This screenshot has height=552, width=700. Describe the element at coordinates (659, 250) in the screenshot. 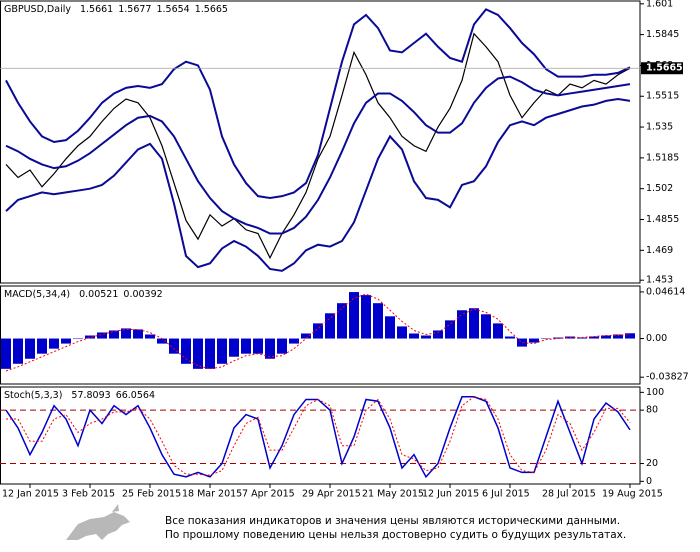

I see `y-tick-label: 1.469` at that location.